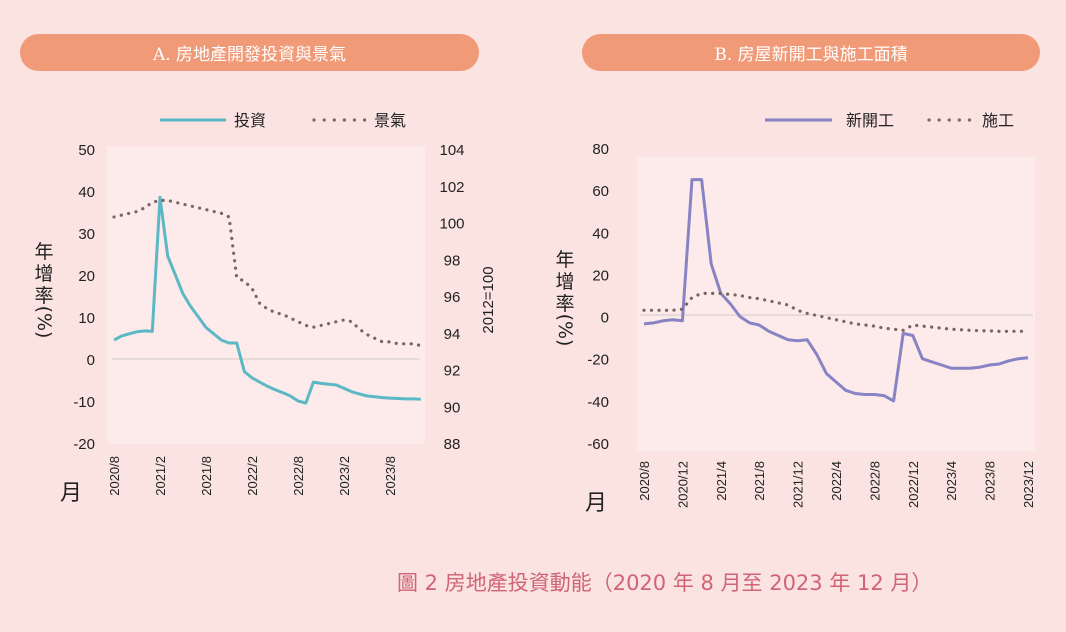 The image size is (1066, 632). What do you see at coordinates (206, 476) in the screenshot?
I see `chart-a-xtick: 2021/8` at bounding box center [206, 476].